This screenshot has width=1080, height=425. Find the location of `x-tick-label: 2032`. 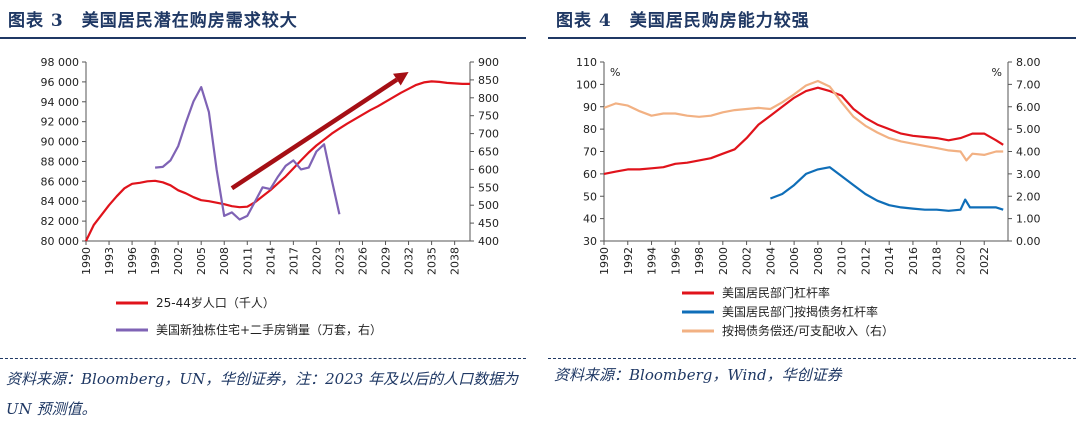

x-tick-label: 2032 is located at coordinates (409, 261).